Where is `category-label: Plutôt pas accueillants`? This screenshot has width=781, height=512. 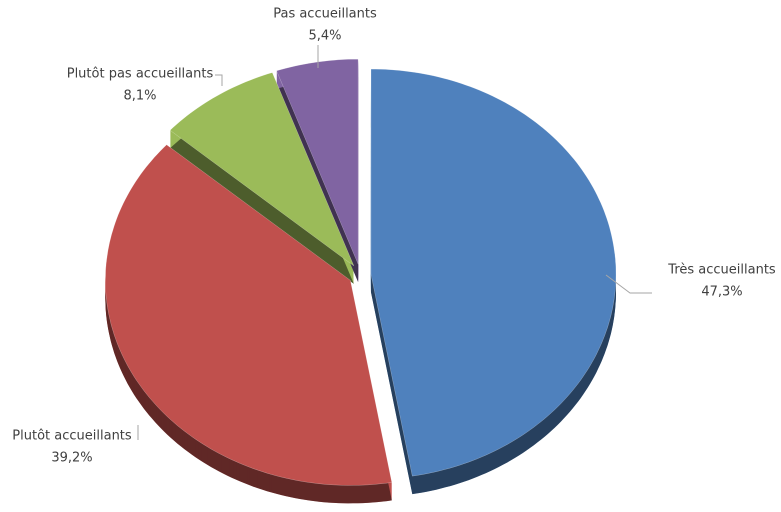
category-label: Plutôt pas accueillants is located at coordinates (140, 74).